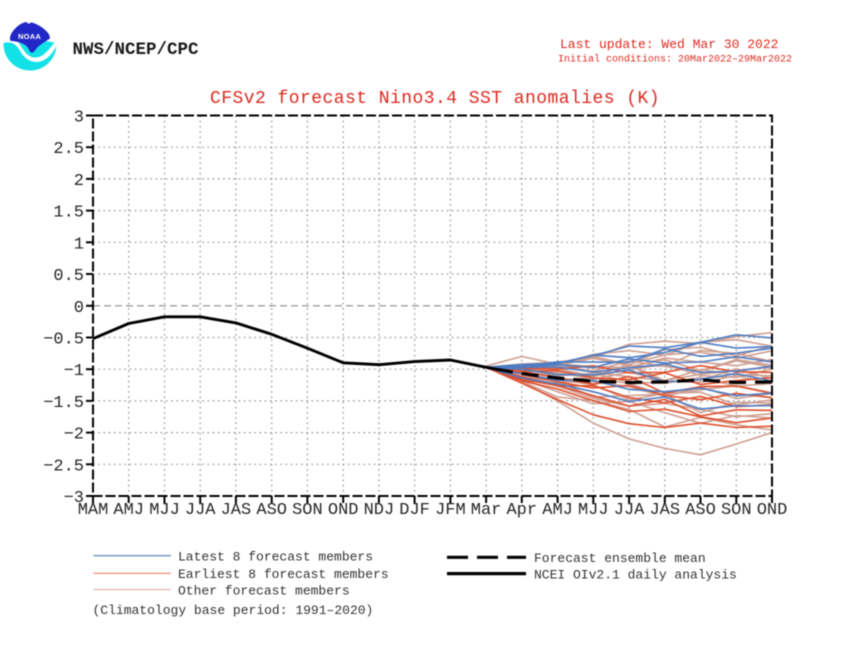  Describe the element at coordinates (283, 574) in the screenshot. I see `svg-text: Earliest 8 forecast members` at that location.